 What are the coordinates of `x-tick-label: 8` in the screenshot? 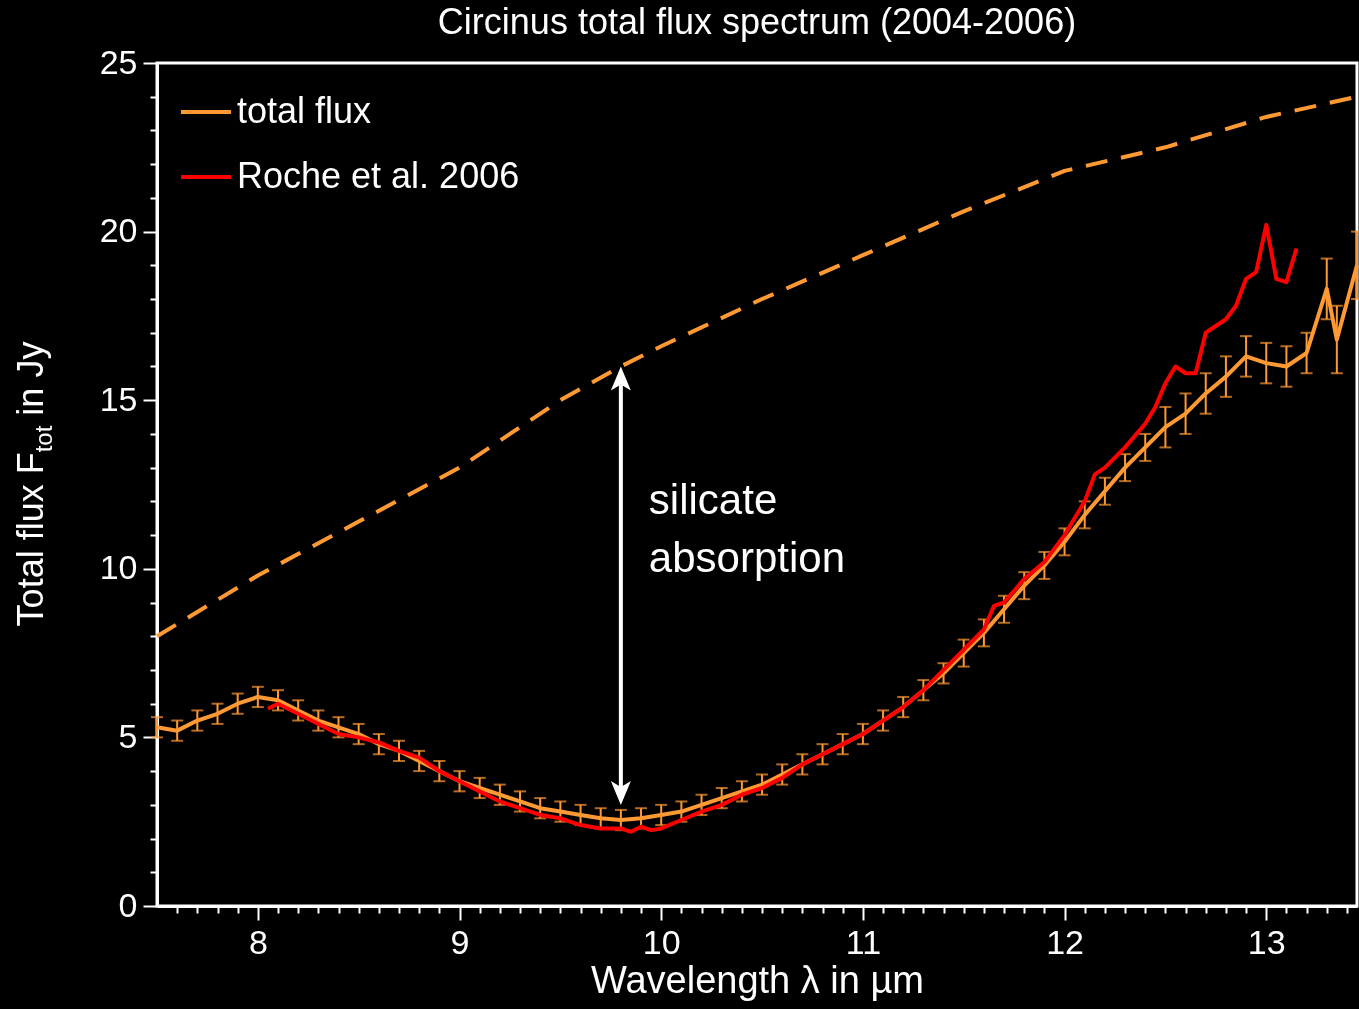 It's located at (258, 941).